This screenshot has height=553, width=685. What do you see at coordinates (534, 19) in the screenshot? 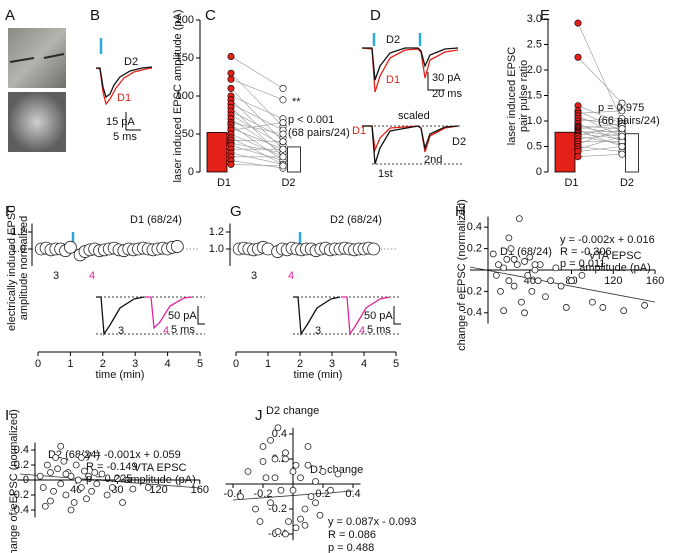
I see `y-tick-label: 3.0` at bounding box center [534, 19].